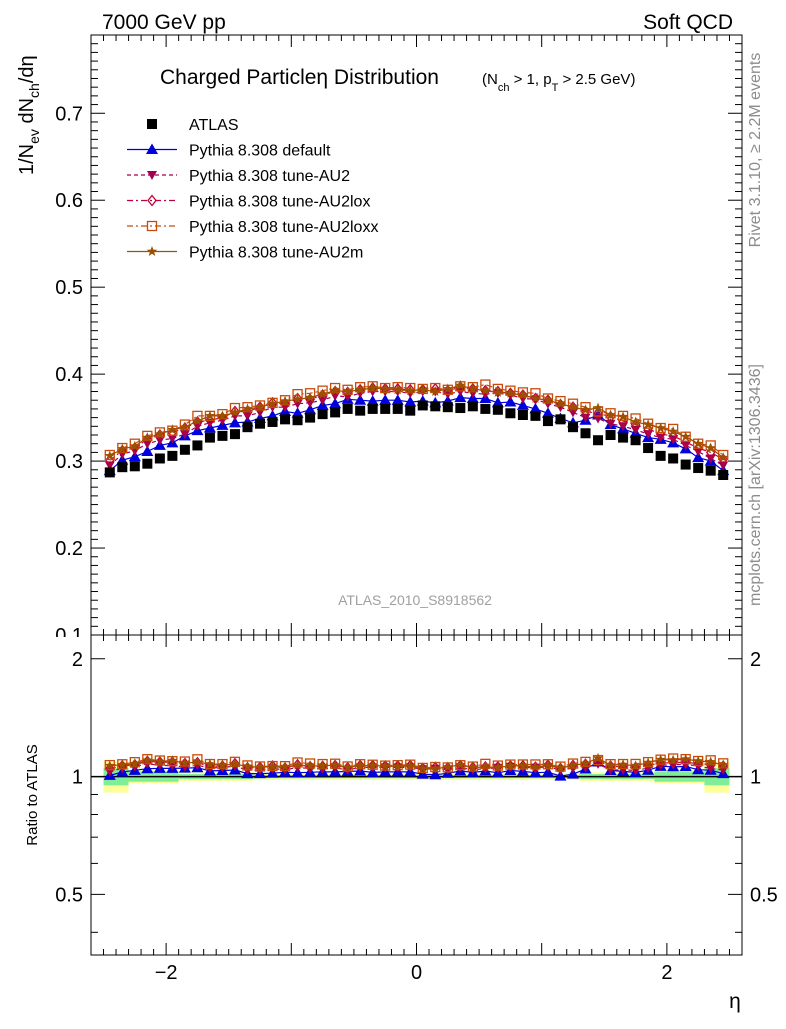 This screenshot has width=786, height=1029. I want to click on ratio-tick-label-right: 1, so click(755, 778).